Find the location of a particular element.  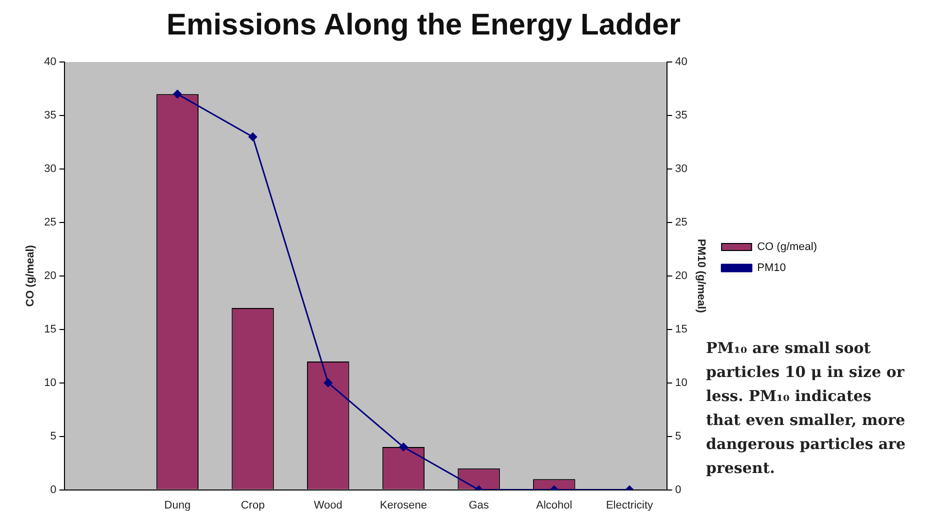

y2-tick-label: 10 is located at coordinates (681, 382).